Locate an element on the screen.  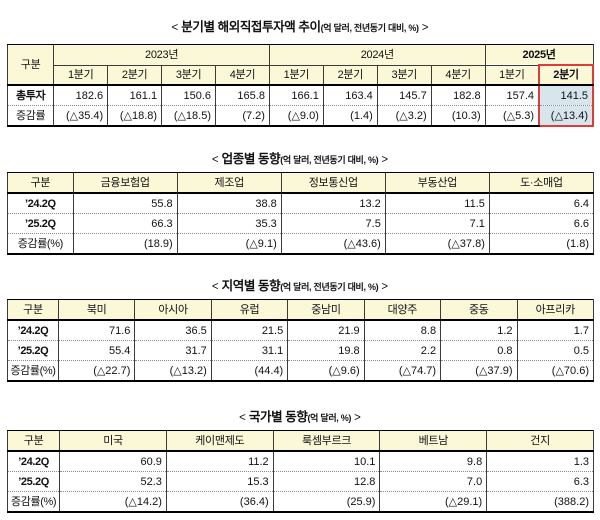
table-row: 증감률(%) (△14.2) (36.4) (25.9) (△29.1) (388.2) is located at coordinates (300, 502).